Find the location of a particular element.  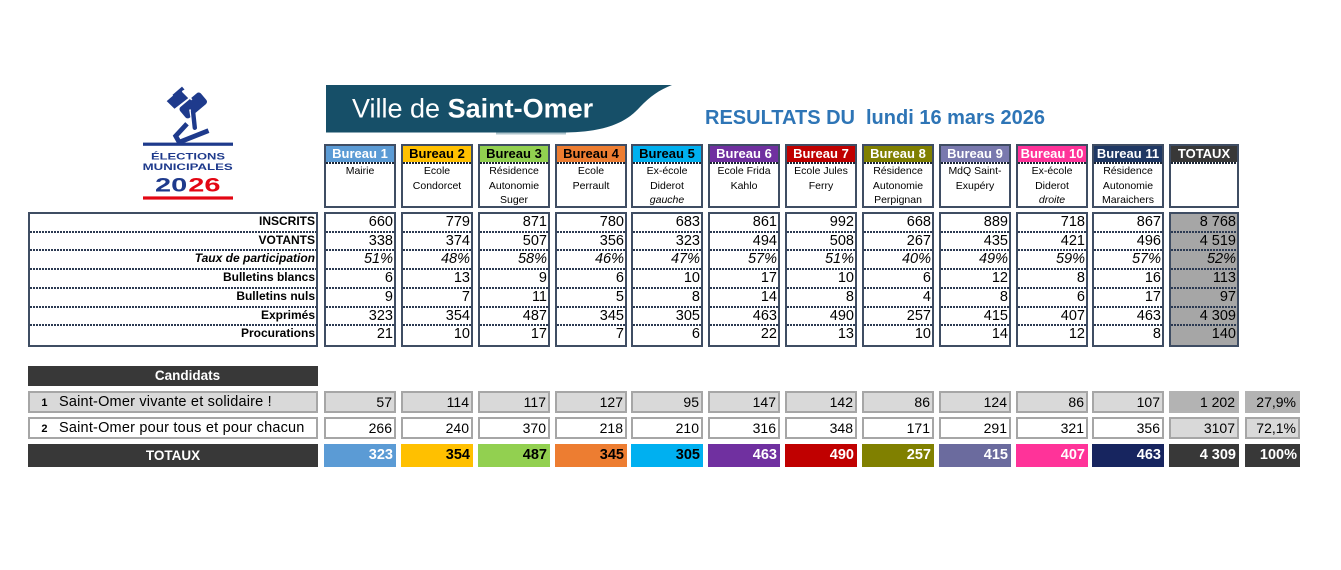

svg-text: Ville de Saint-Omer is located at coordinates (473, 109).